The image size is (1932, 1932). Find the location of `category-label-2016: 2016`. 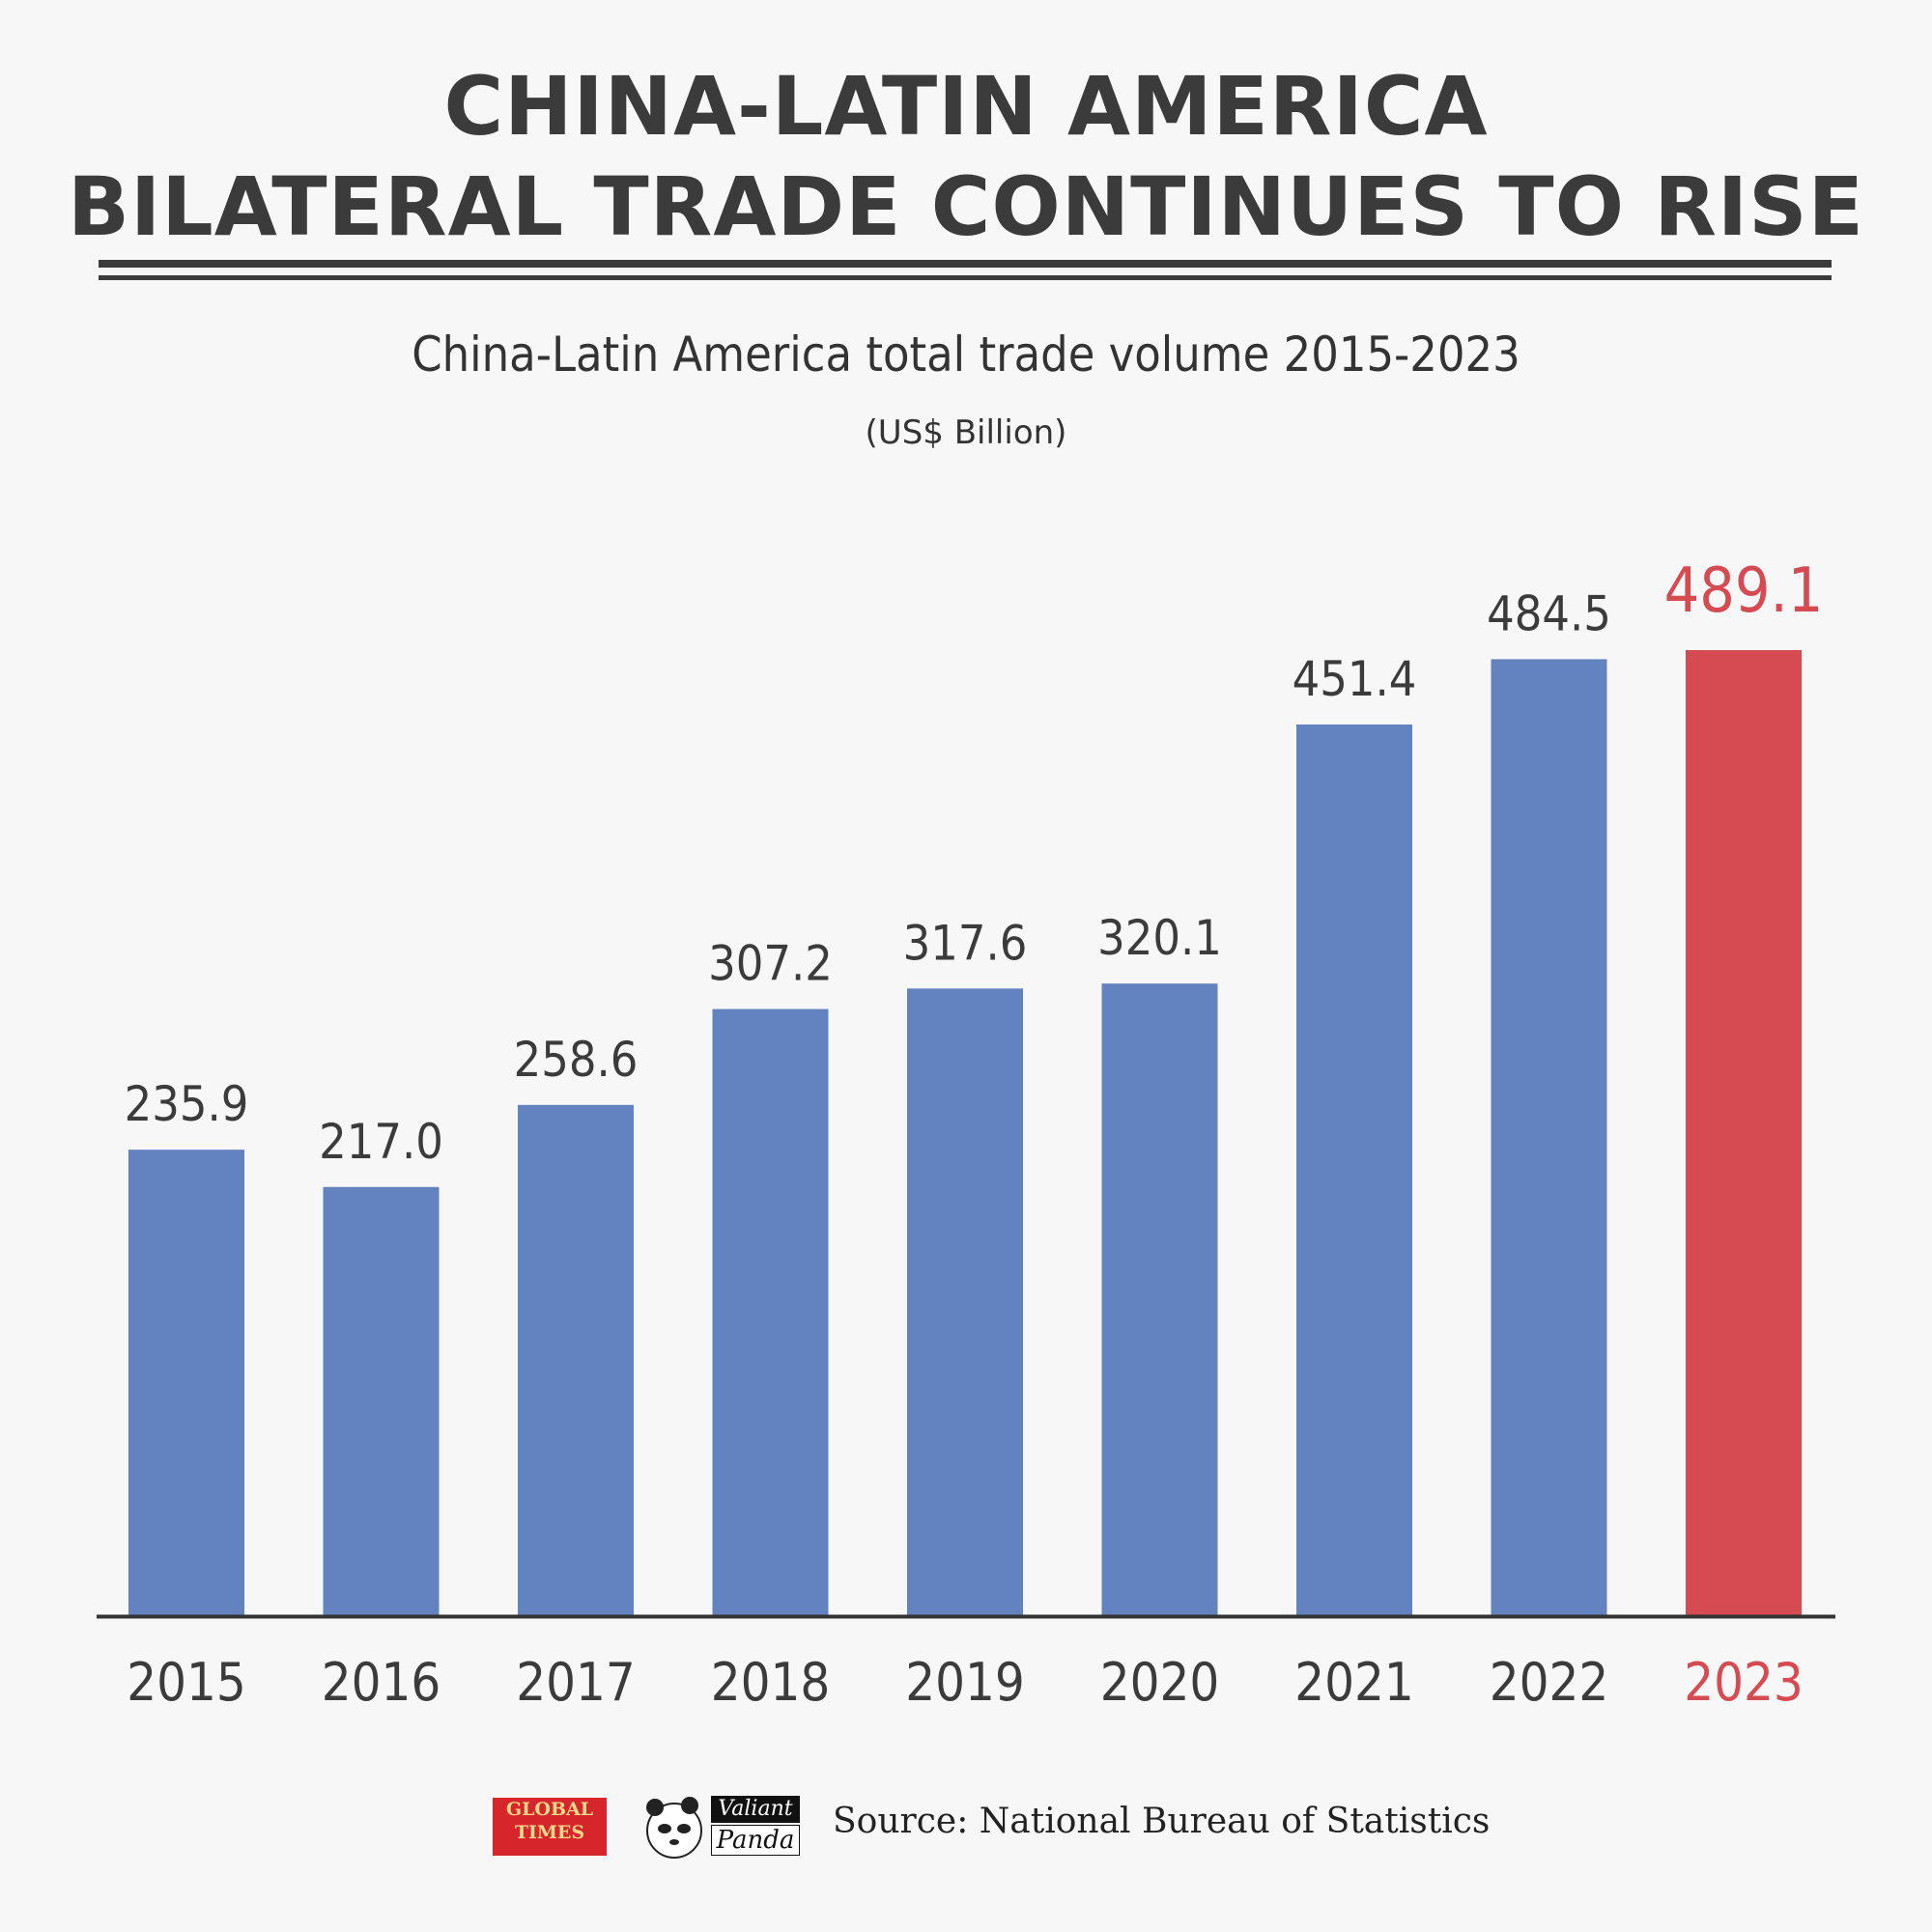

category-label-2016: 2016 is located at coordinates (381, 1682).